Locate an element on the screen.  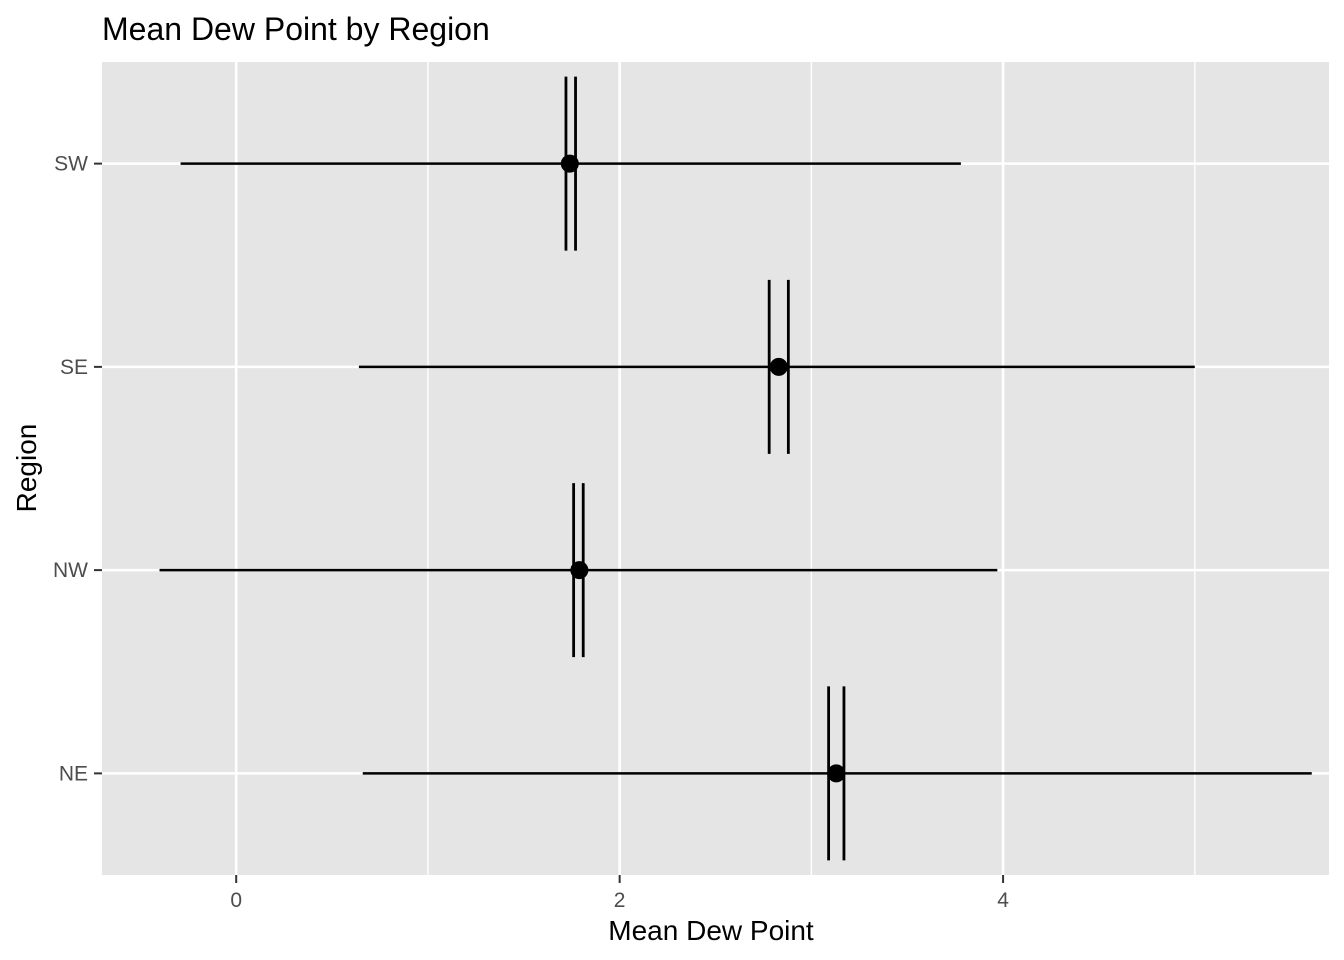
x-tick-label: 4 is located at coordinates (1003, 900).